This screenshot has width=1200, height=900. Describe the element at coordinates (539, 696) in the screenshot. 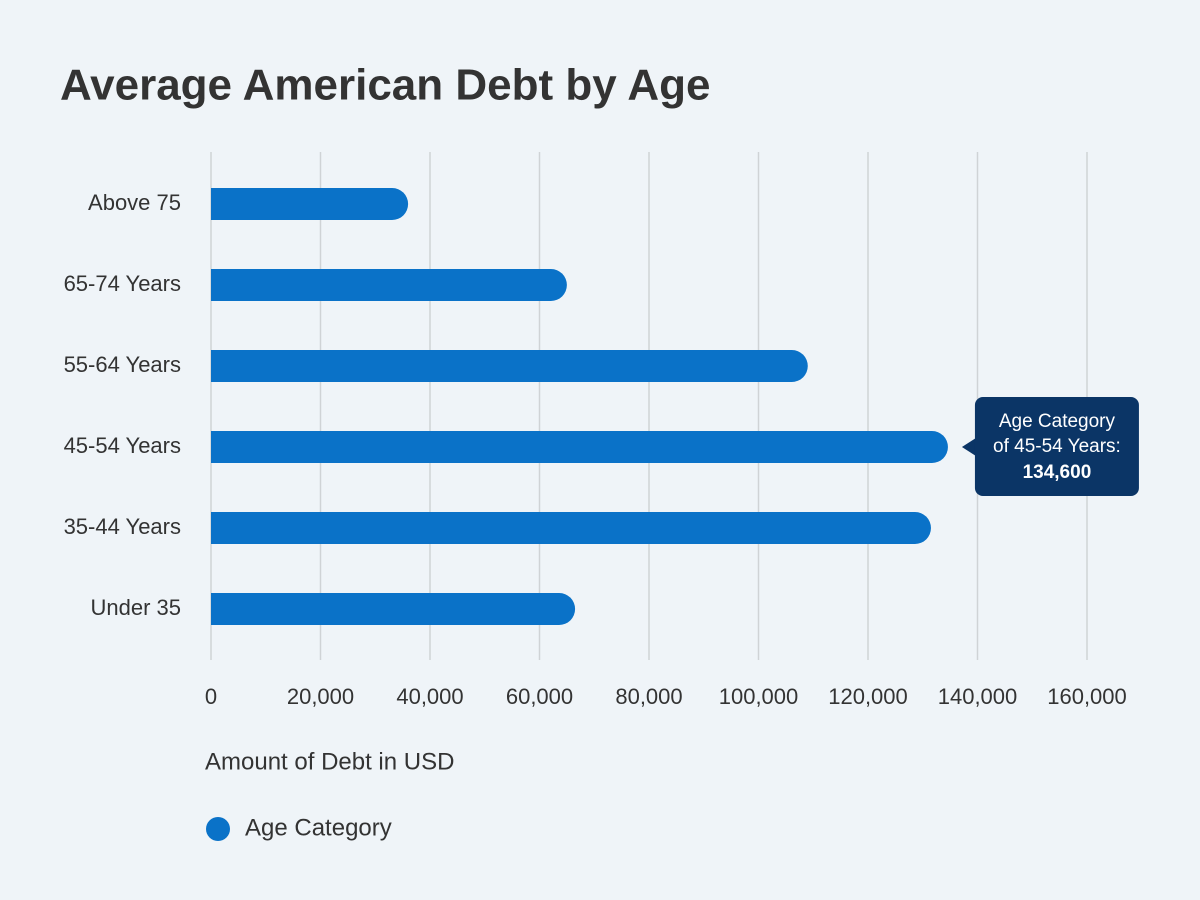

I see `x-tick-label: 60,000` at that location.